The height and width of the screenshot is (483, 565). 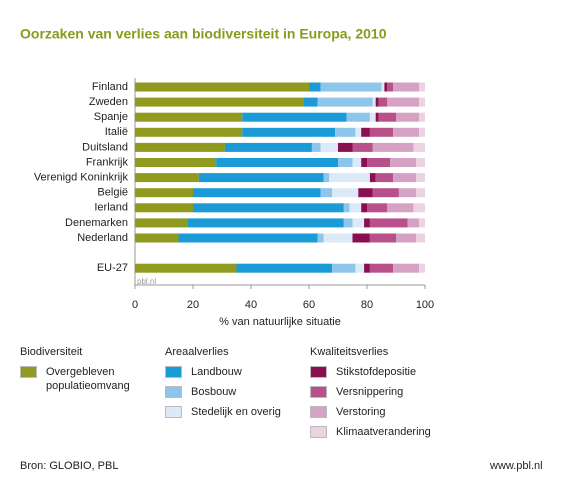 I want to click on source: Bron: GLOBIO, PBL, so click(x=69, y=466).